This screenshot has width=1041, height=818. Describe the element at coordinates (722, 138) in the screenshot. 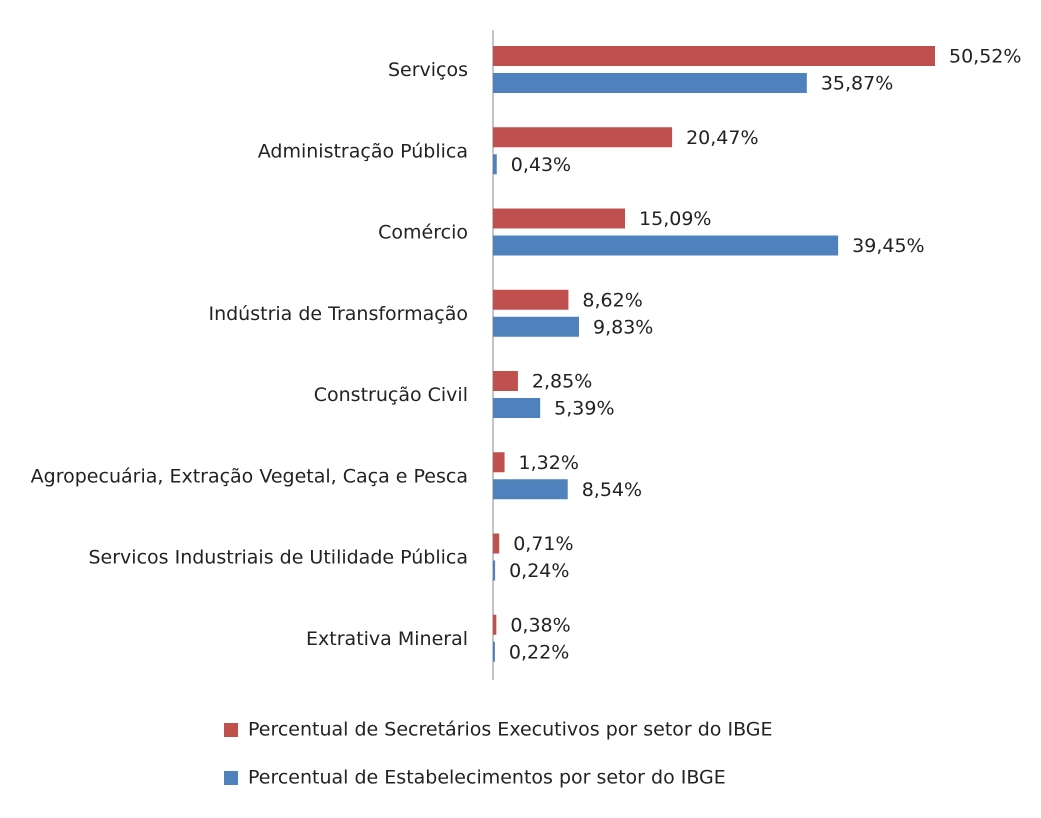

I see `value-label: 20,47%` at that location.